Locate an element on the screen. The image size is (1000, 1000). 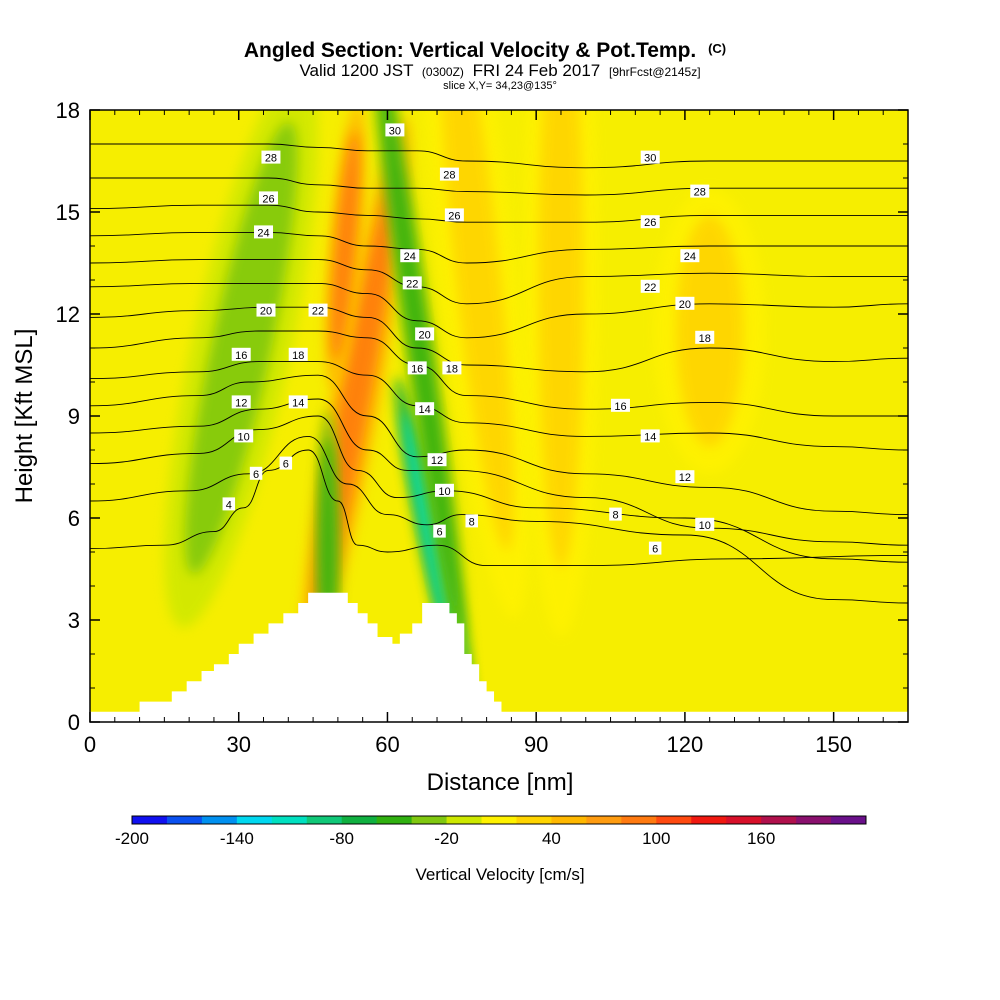
contour-label: 28 is located at coordinates (449, 174).